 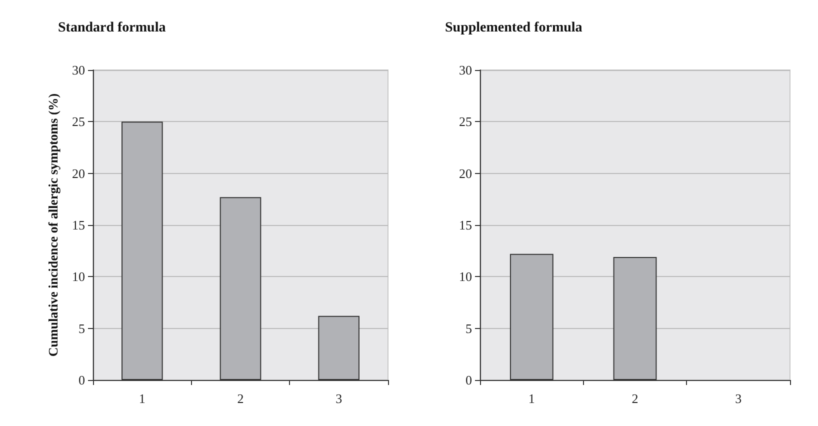 I want to click on chart-title: Supplemented formula, so click(x=513, y=28).